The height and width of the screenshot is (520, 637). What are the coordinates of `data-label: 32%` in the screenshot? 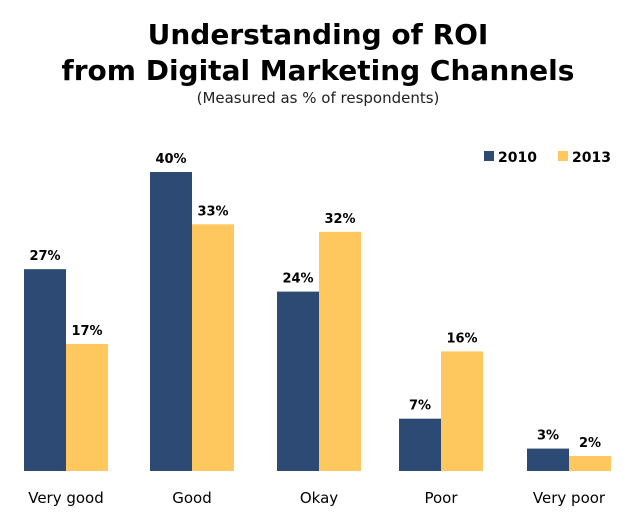 It's located at (339, 219).